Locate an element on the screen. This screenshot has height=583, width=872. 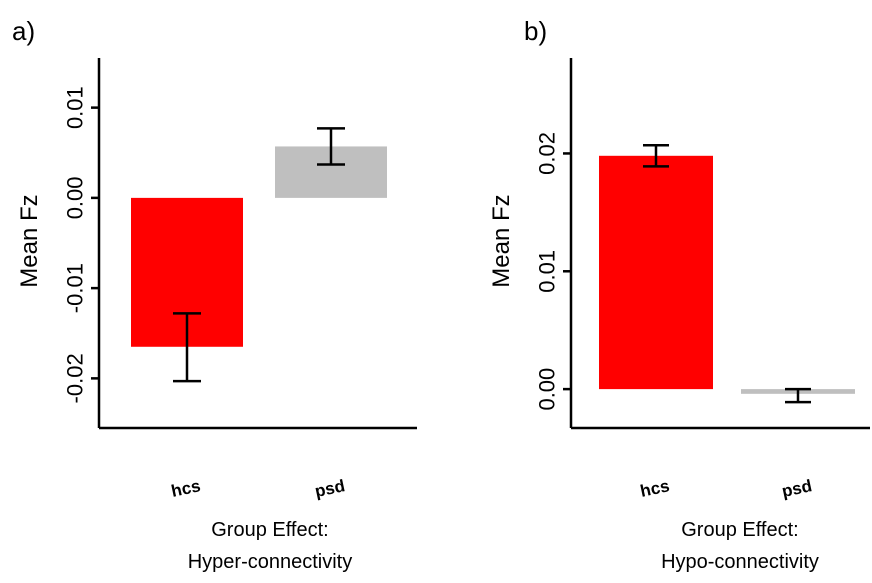
panel-b-x-axis-label-line2: Hypo-connectivity is located at coordinates (740, 562).